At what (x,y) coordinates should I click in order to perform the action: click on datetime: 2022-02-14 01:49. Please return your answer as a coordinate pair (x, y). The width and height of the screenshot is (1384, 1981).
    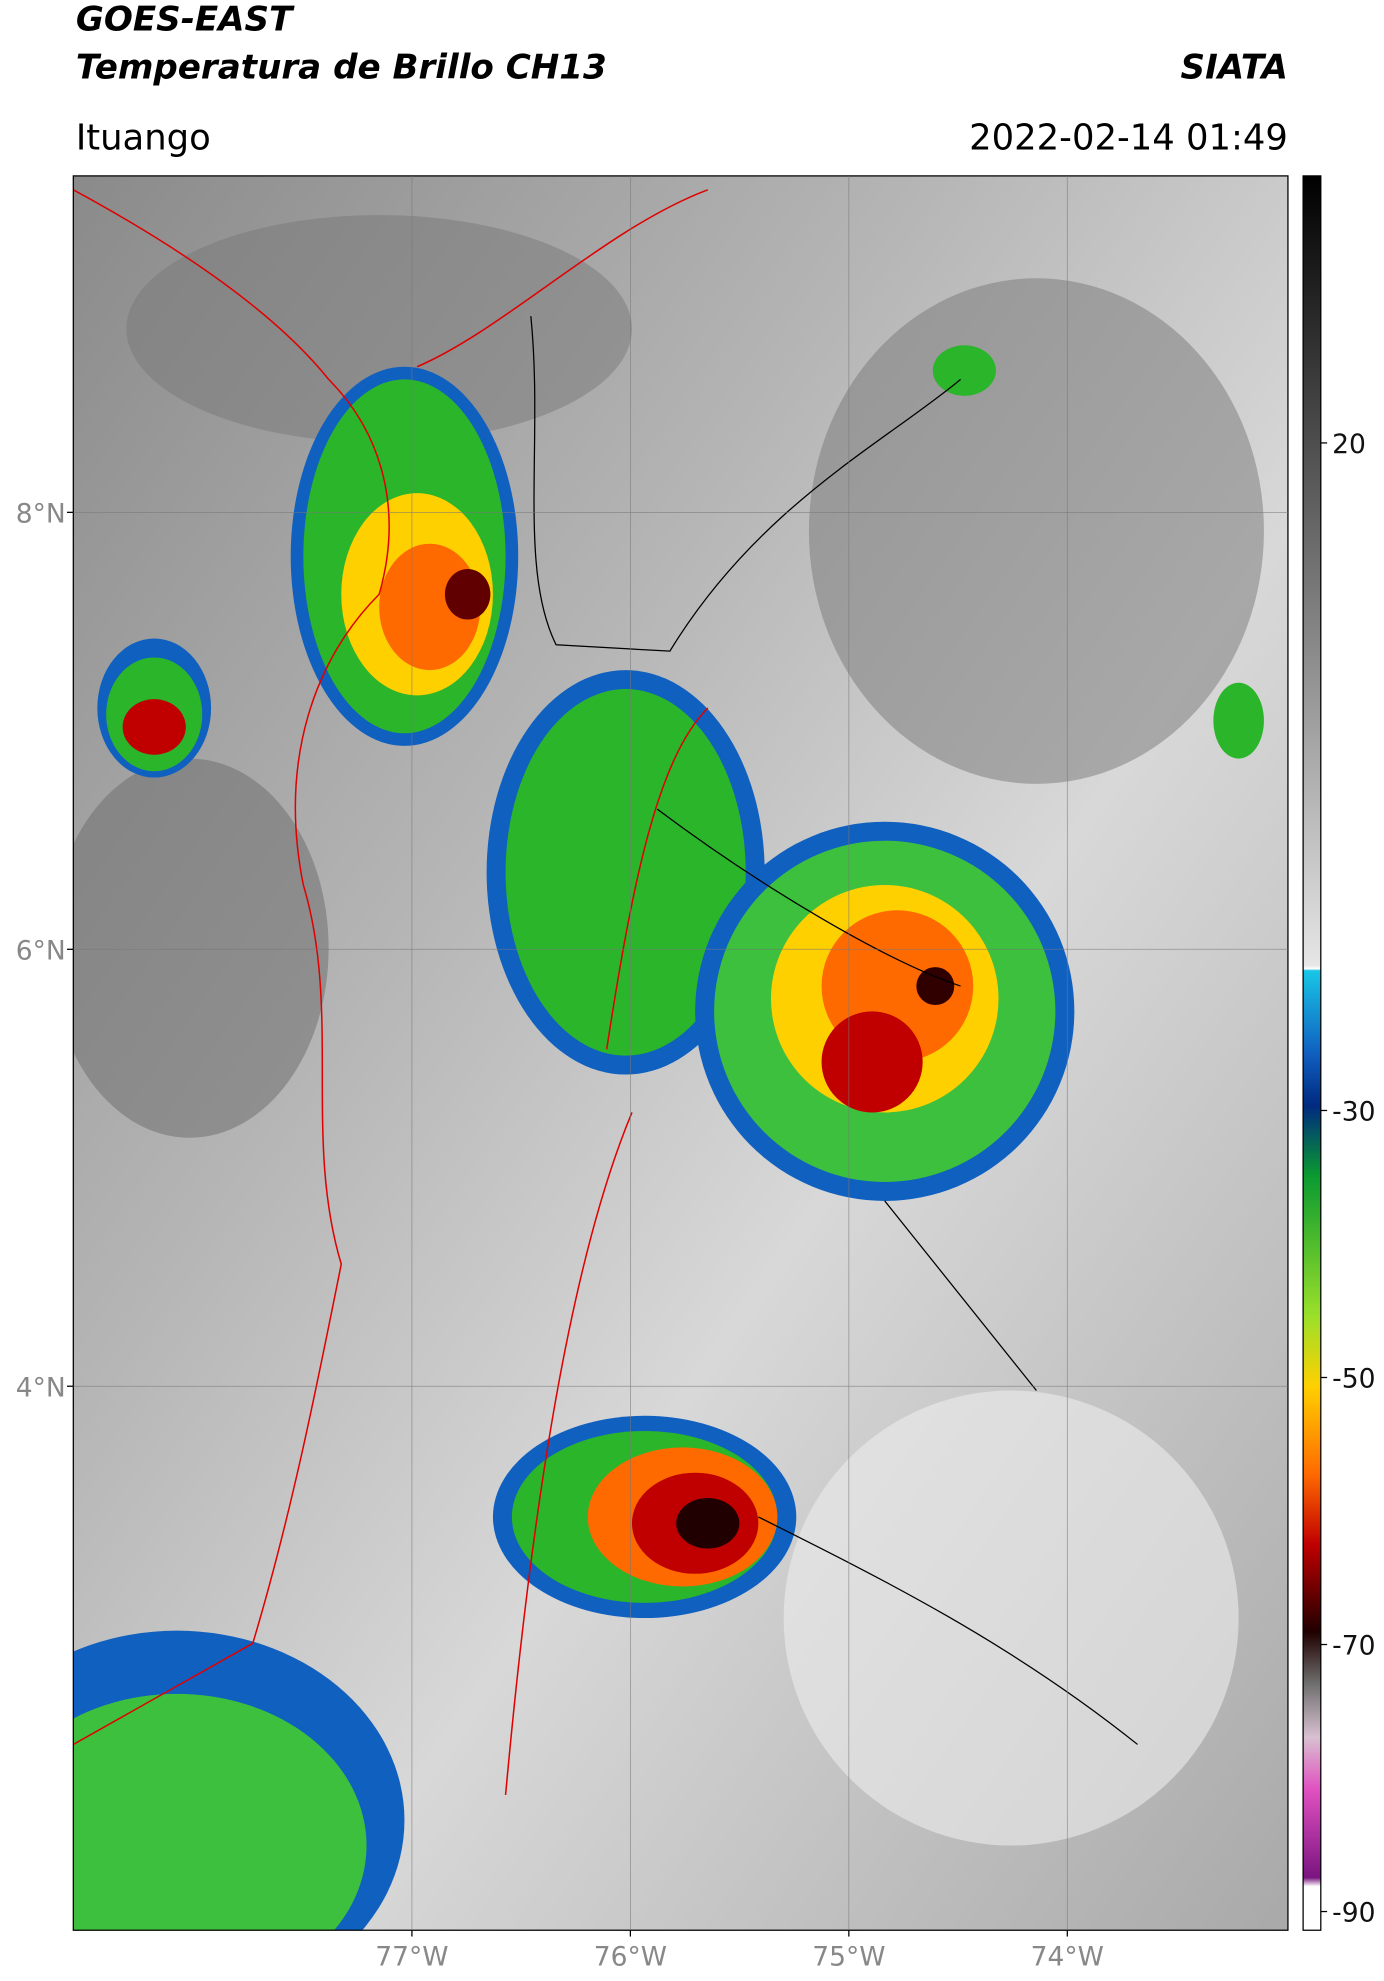
    Looking at the image, I should click on (1128, 137).